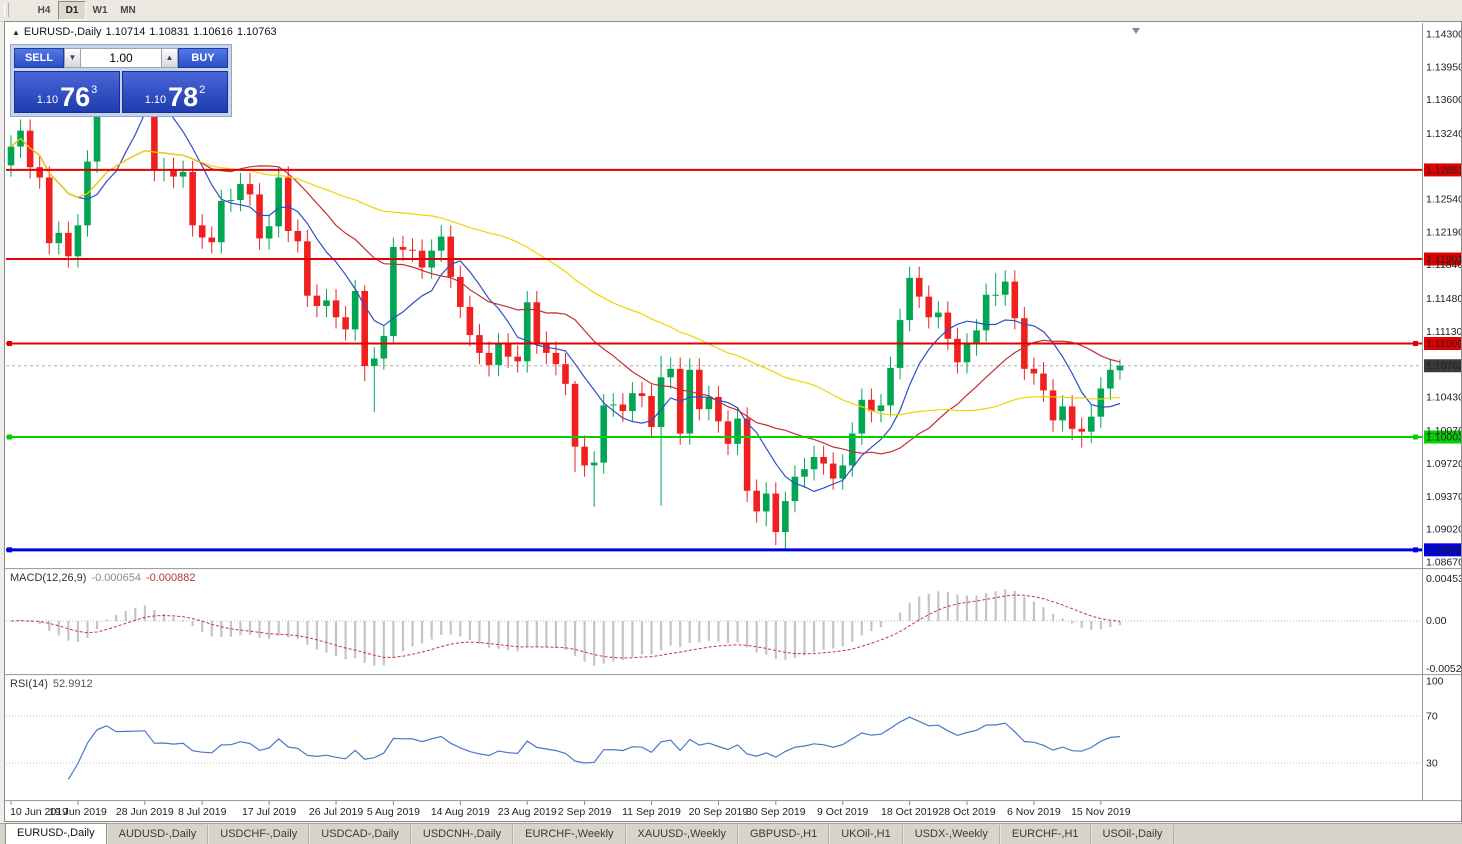  What do you see at coordinates (125, 32) in the screenshot?
I see `ohlc-open: 1.10714` at bounding box center [125, 32].